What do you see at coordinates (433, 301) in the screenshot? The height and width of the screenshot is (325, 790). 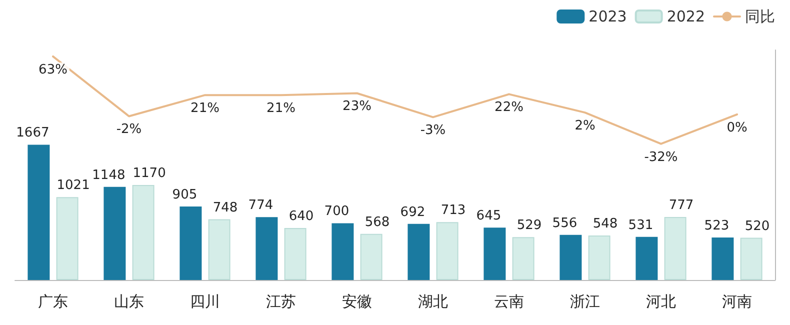 I see `x-tick-label: 湖北` at bounding box center [433, 301].